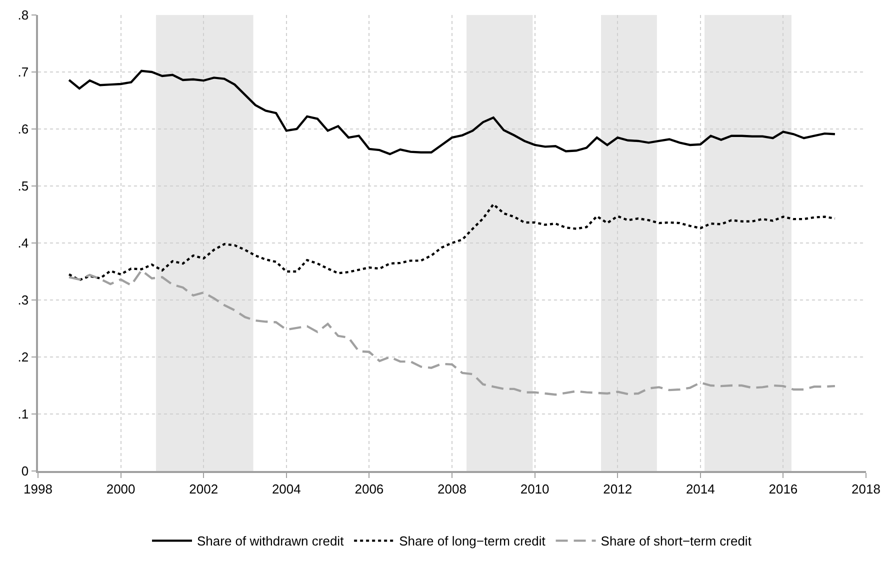 The width and height of the screenshot is (890, 568). I want to click on x-tick-label: 2000, so click(121, 488).